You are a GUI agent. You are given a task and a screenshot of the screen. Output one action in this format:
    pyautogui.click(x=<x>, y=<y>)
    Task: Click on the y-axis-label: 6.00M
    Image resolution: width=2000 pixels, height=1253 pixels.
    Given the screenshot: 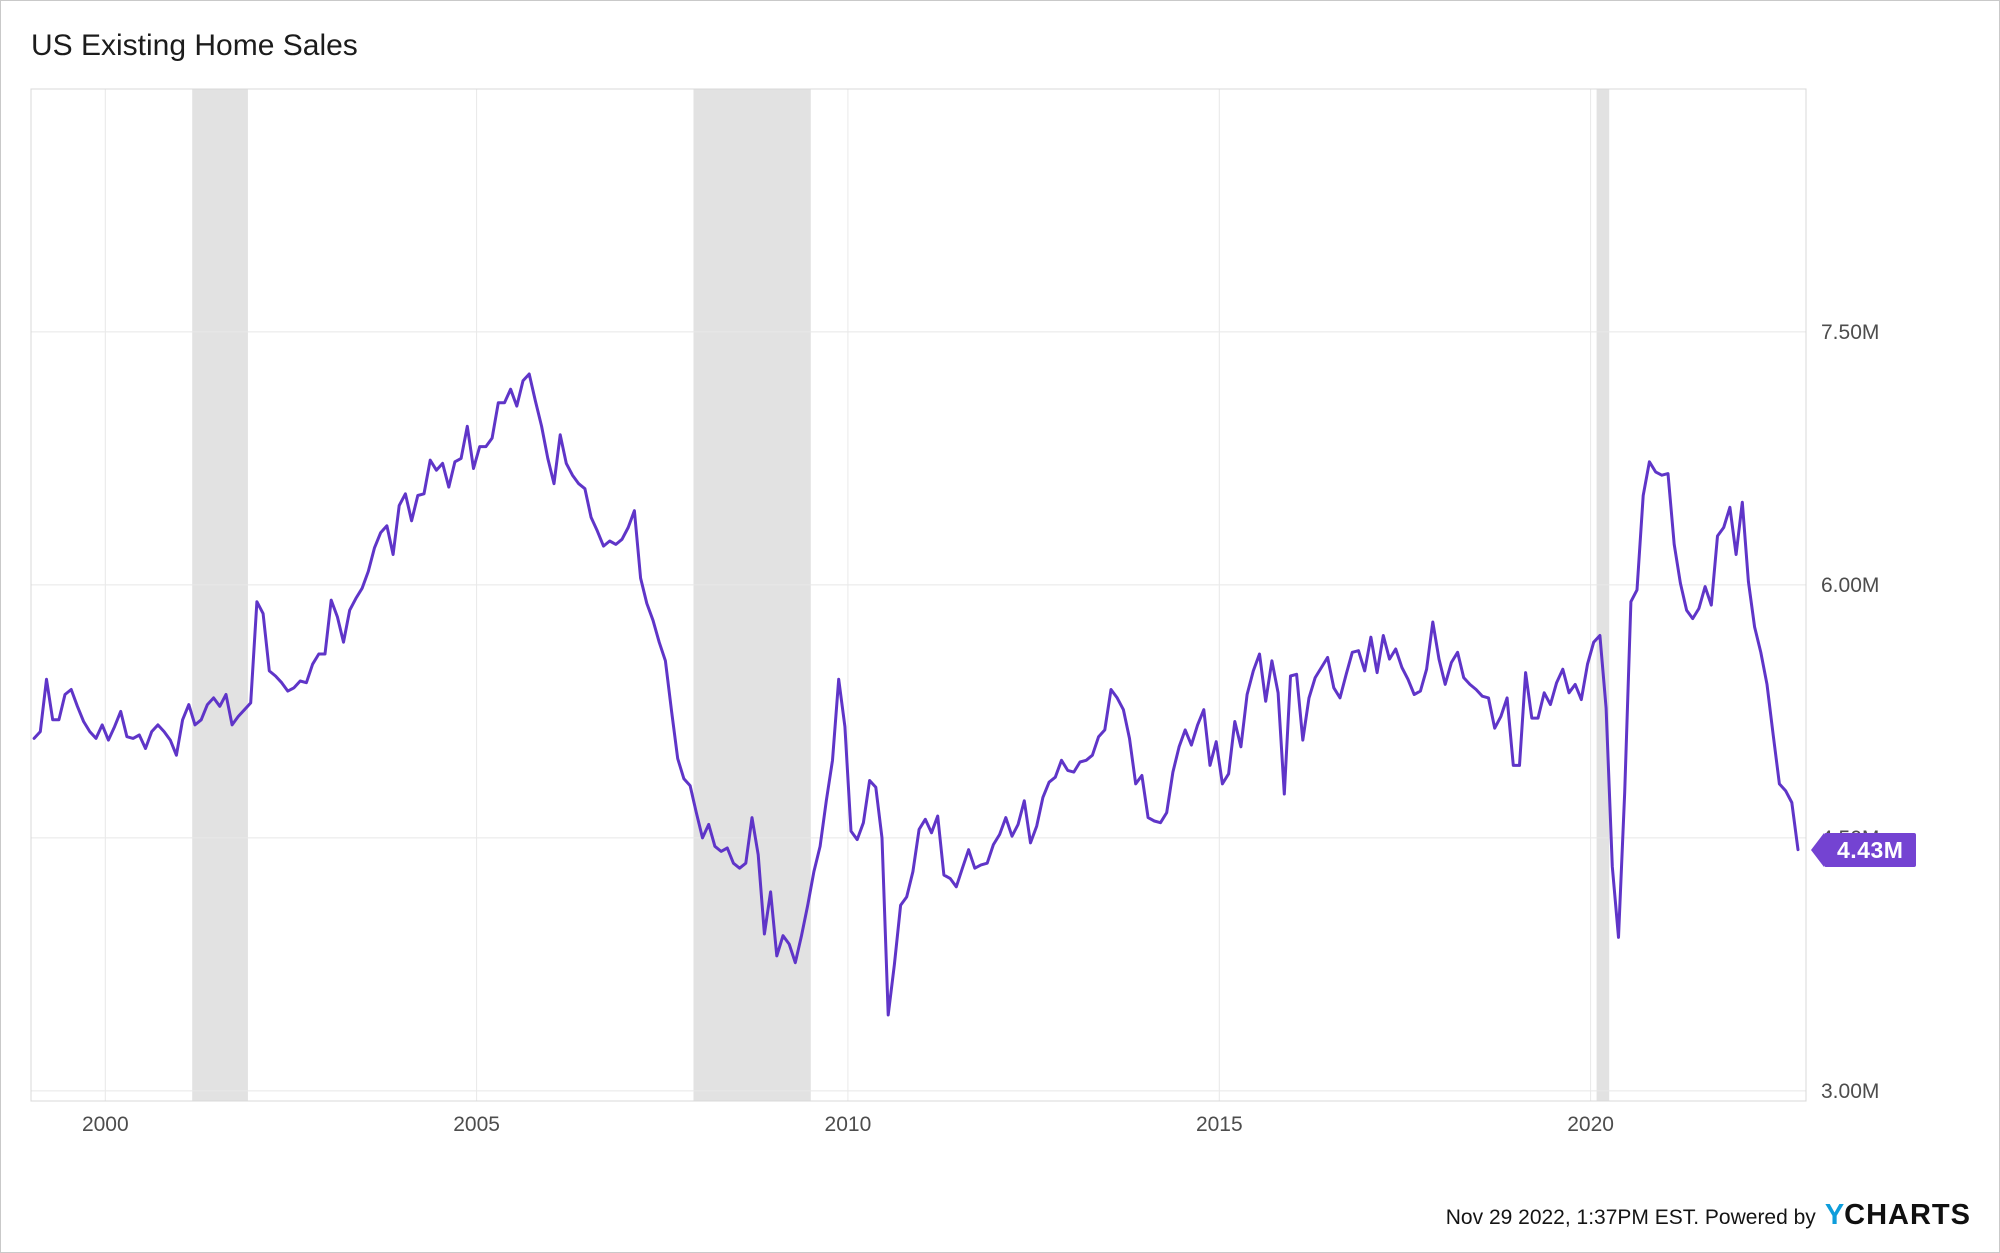 What is the action you would take?
    pyautogui.click(x=1850, y=585)
    